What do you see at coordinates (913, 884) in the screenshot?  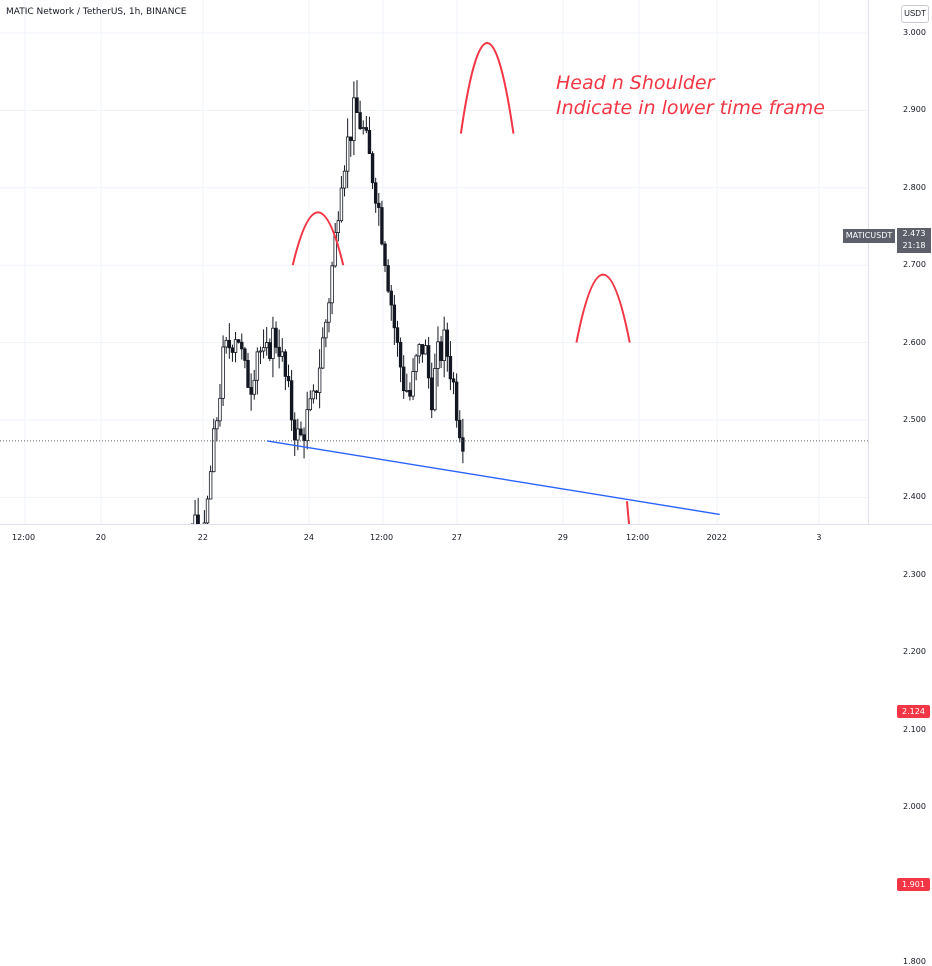 I see `target-price-marker: 1.901` at bounding box center [913, 884].